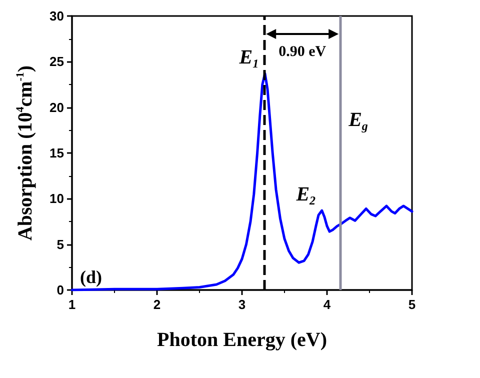 This screenshot has height=378, width=480. What do you see at coordinates (242, 304) in the screenshot?
I see `x-tick-label: 3` at bounding box center [242, 304].